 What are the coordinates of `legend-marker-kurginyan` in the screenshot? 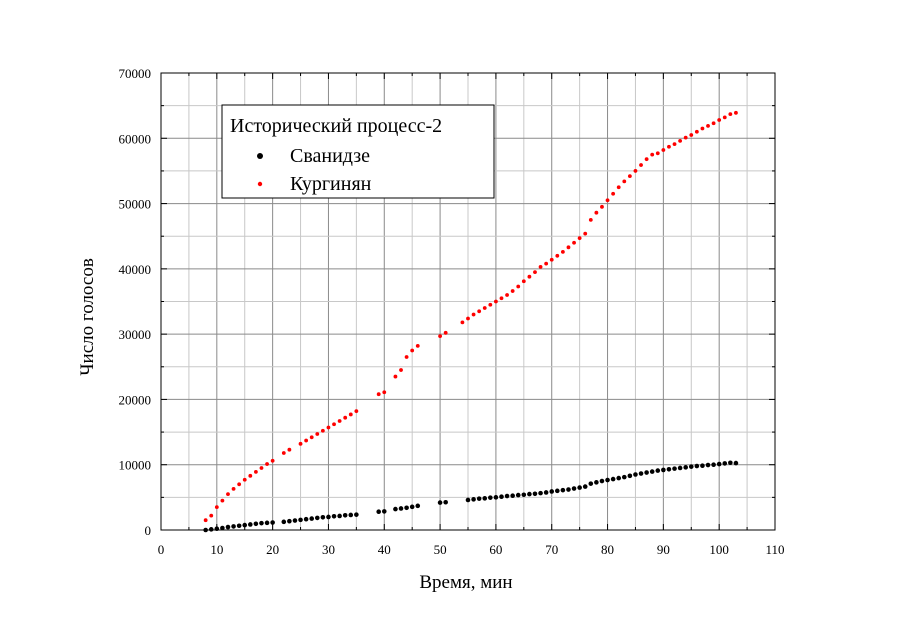 It's located at (260, 184).